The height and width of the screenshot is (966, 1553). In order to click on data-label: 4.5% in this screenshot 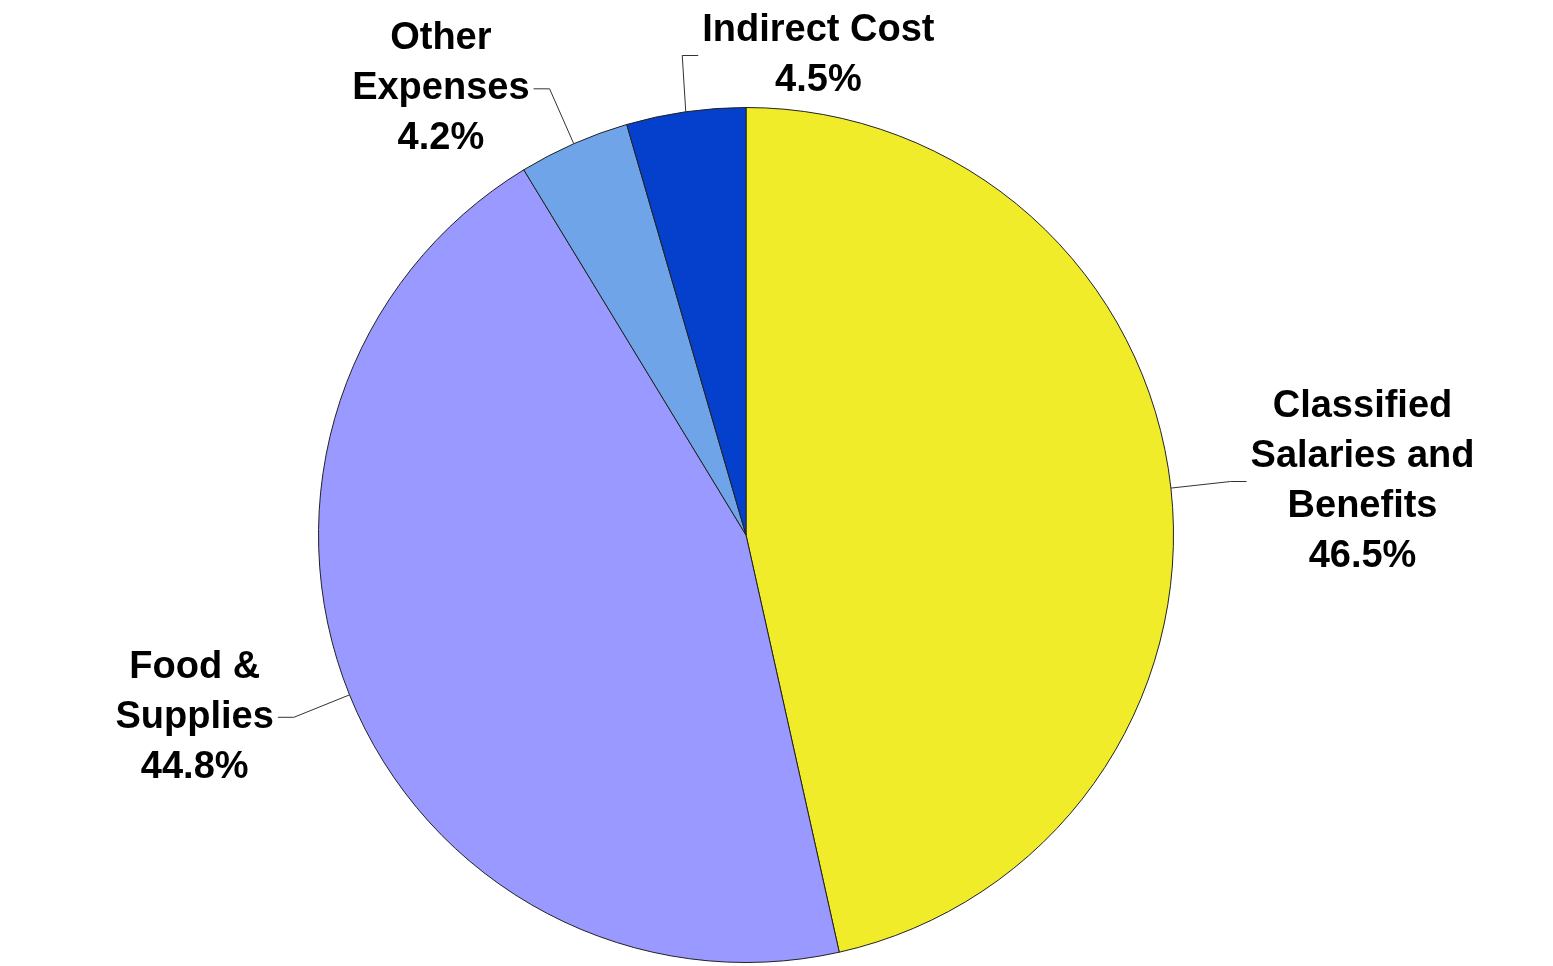, I will do `click(818, 77)`.